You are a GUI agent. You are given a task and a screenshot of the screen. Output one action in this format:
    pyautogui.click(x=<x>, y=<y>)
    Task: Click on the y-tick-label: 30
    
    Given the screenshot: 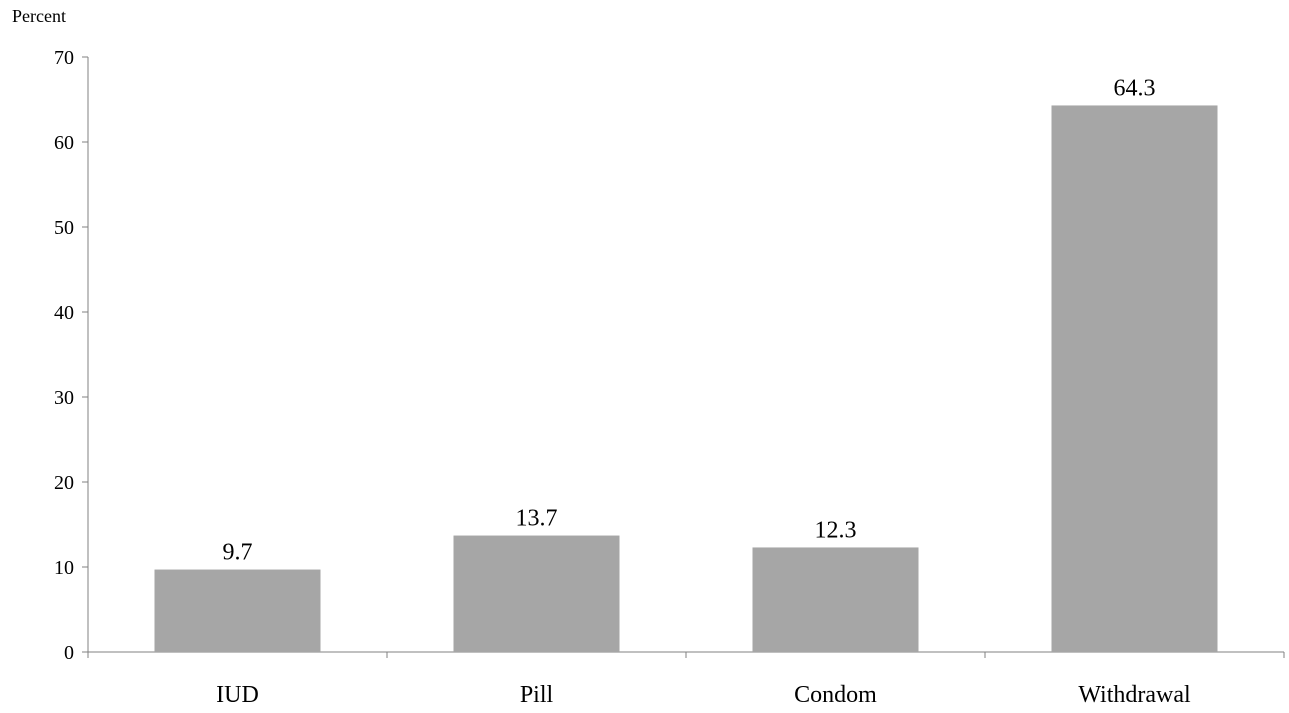 What is the action you would take?
    pyautogui.click(x=64, y=398)
    